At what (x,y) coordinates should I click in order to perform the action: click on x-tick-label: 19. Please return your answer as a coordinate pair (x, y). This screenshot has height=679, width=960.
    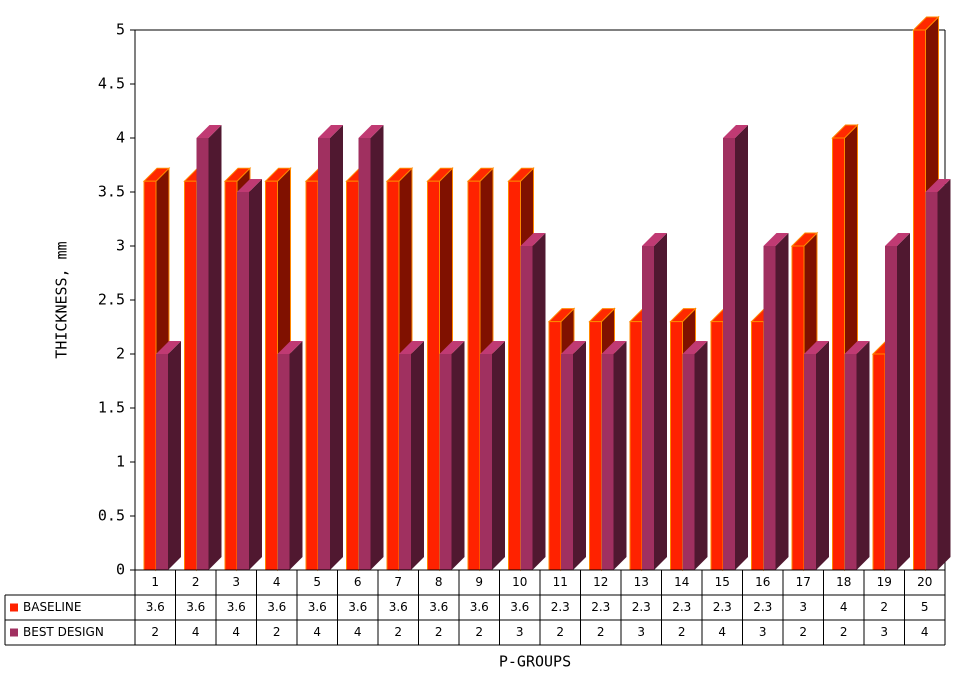
    Looking at the image, I should click on (884, 582).